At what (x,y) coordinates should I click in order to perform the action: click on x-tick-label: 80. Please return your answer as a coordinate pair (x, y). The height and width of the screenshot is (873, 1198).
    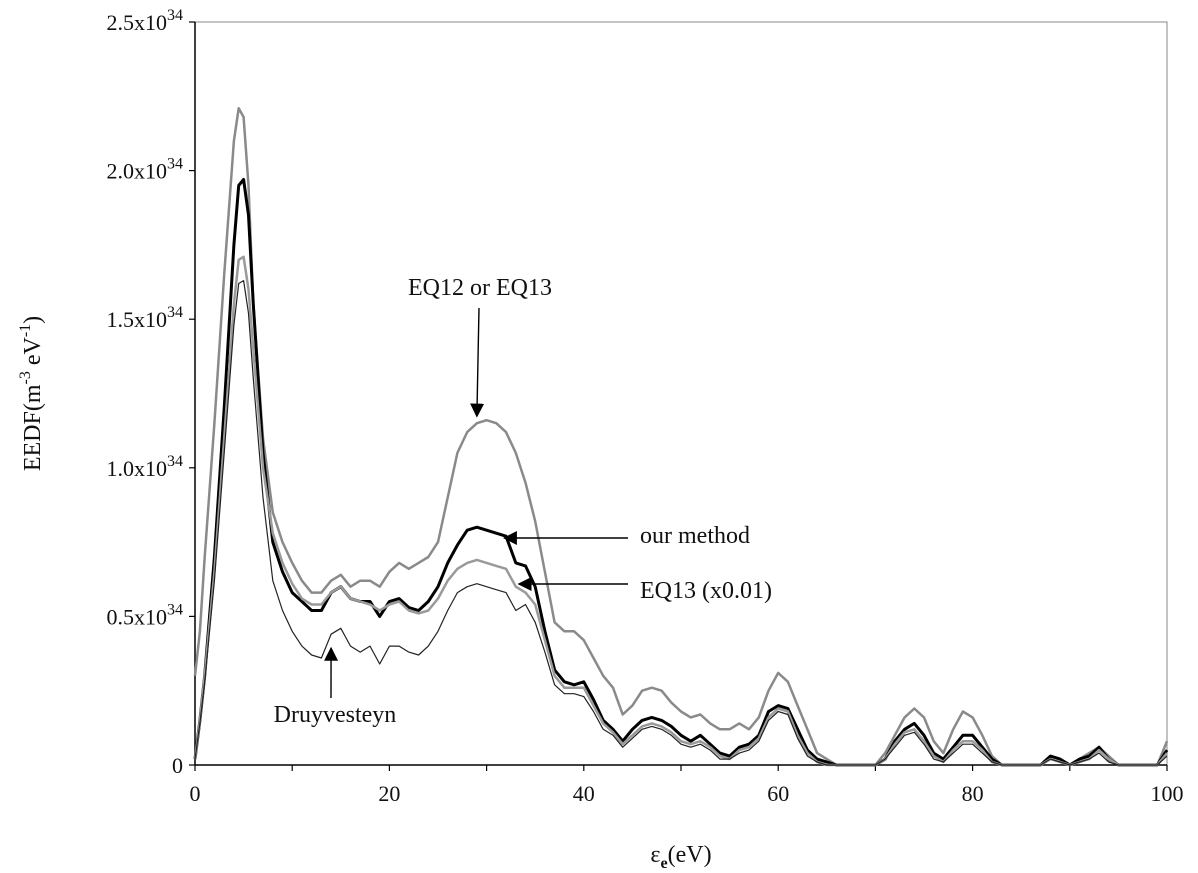
    Looking at the image, I should click on (973, 793).